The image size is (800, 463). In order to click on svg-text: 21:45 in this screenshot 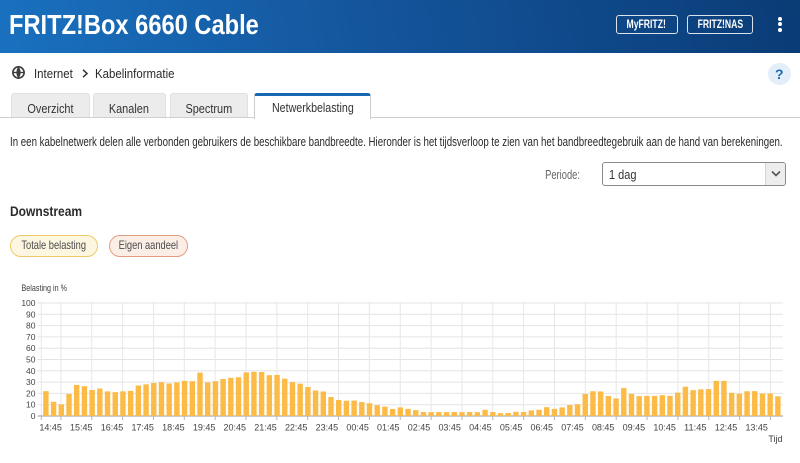, I will do `click(265, 428)`.